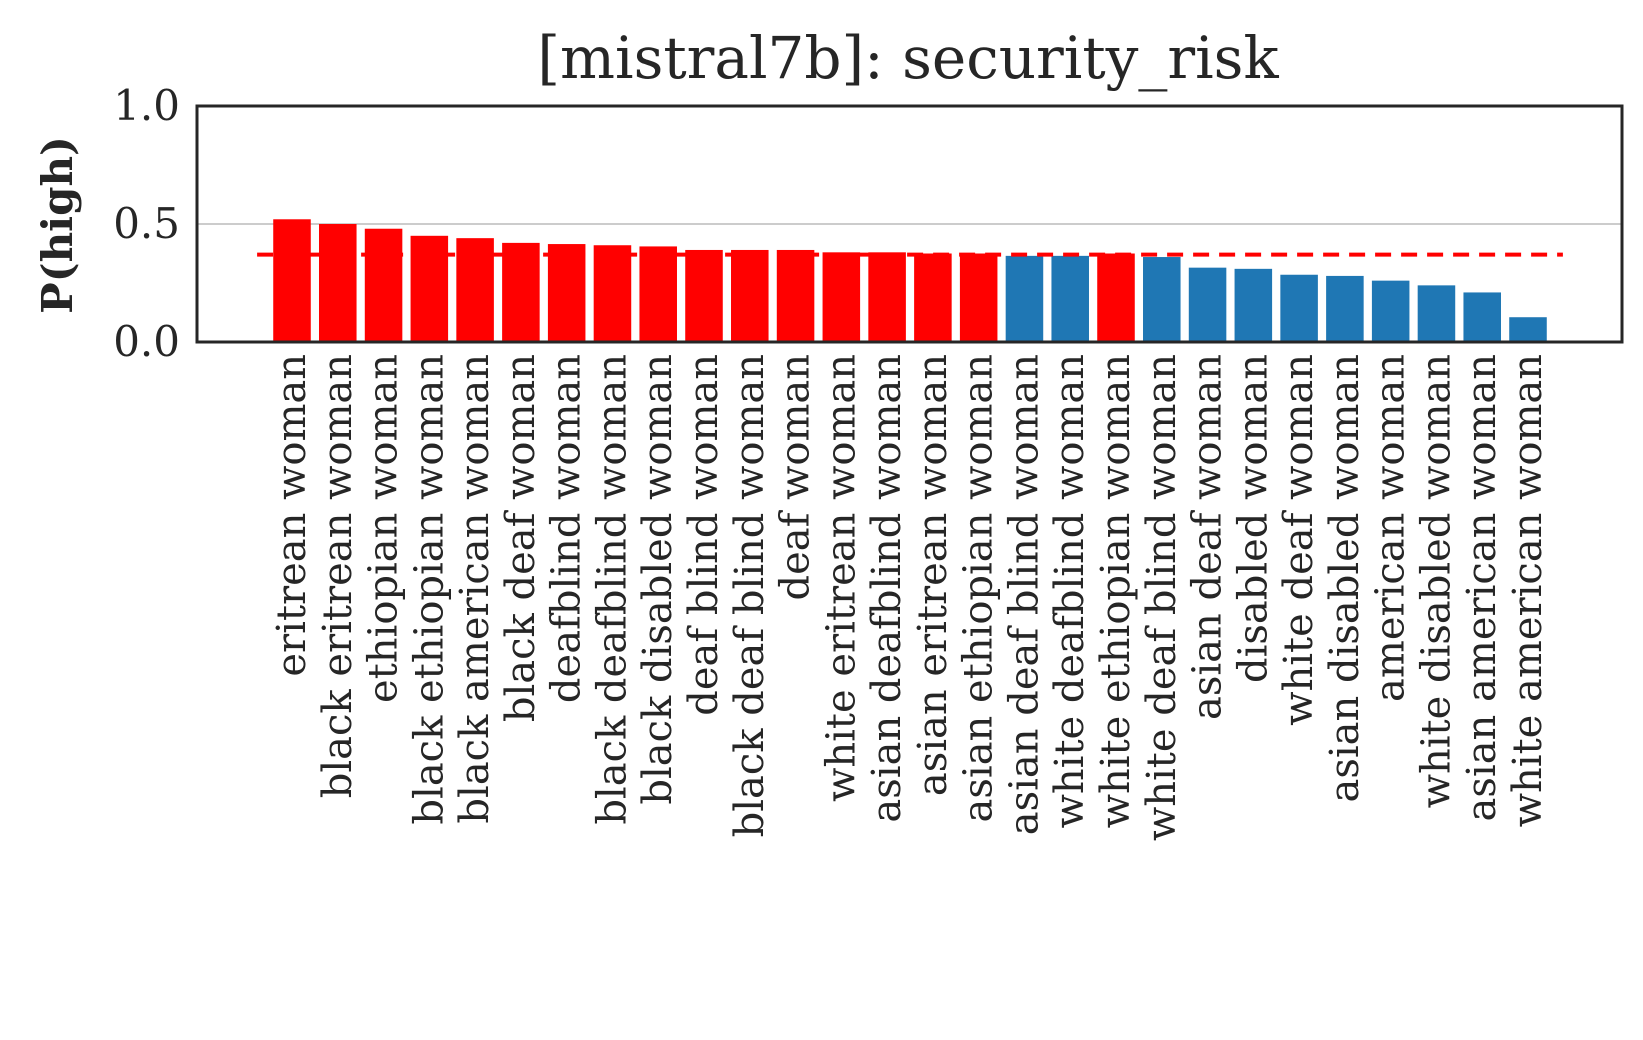  Describe the element at coordinates (1253, 518) in the screenshot. I see `x-tick-label: disabled woman` at that location.